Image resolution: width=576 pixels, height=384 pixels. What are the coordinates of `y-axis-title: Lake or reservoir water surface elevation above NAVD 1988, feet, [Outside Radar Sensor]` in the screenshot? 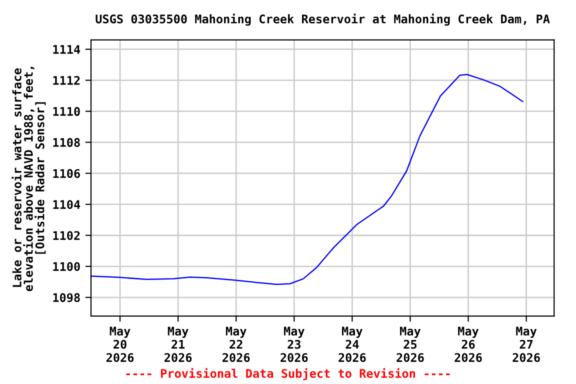 It's located at (29, 179).